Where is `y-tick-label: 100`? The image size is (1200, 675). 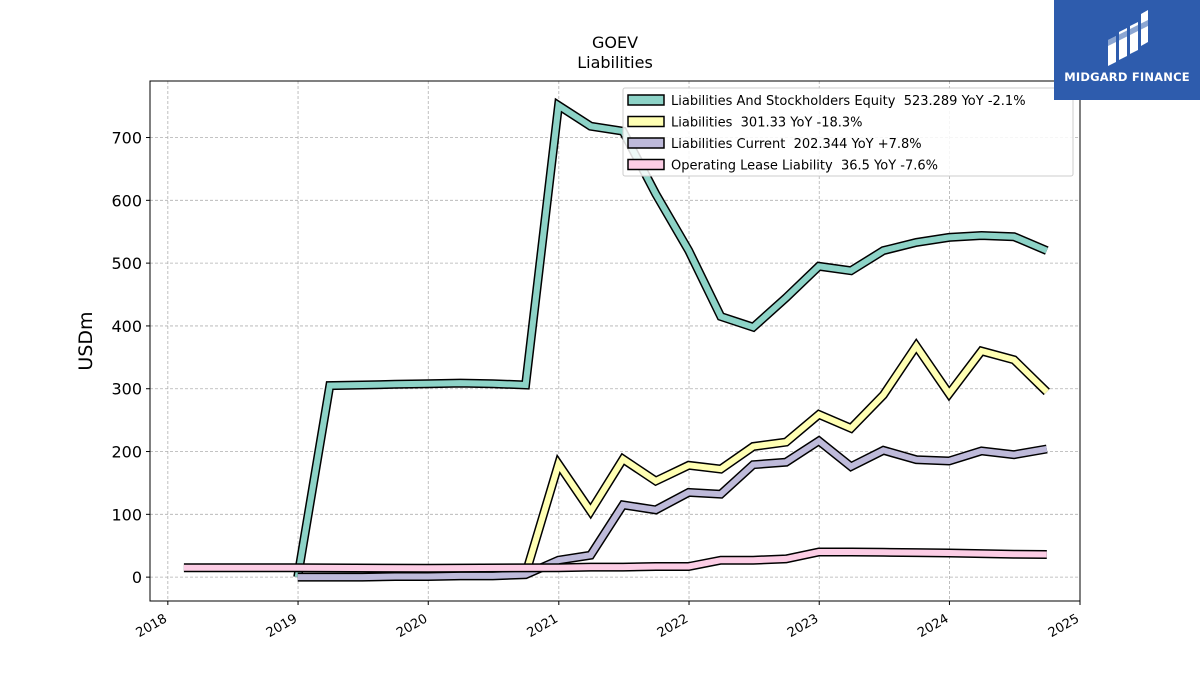 y-tick-label: 100 is located at coordinates (126, 514).